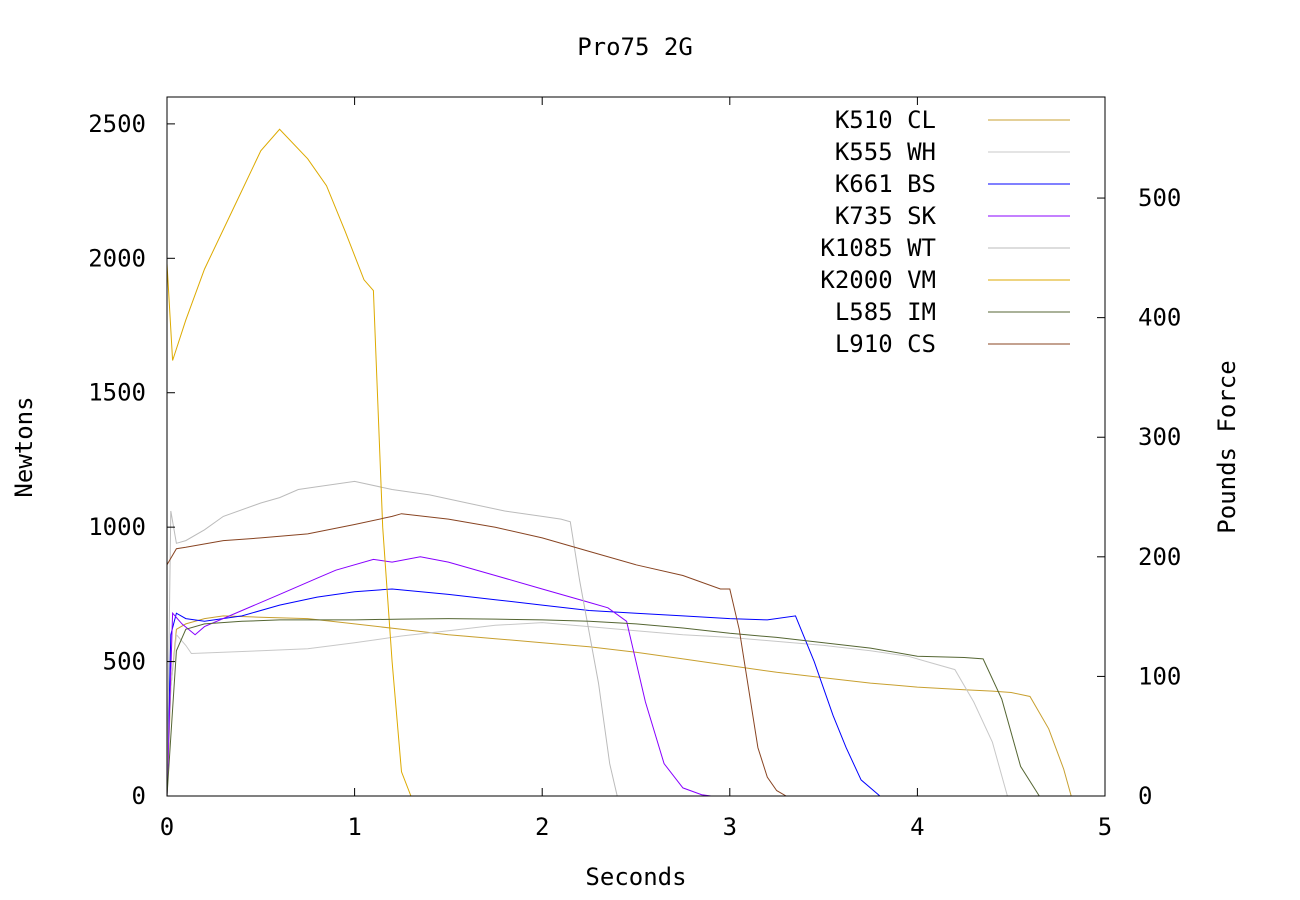 Image resolution: width=1300 pixels, height=900 pixels. I want to click on legend-label: K1085 WT, so click(878, 248).